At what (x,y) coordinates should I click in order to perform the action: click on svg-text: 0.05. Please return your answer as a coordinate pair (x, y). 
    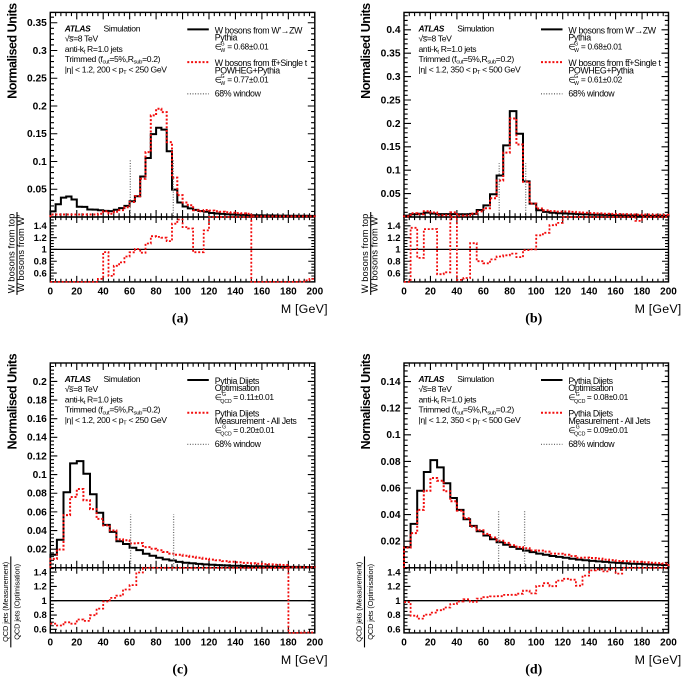
    Looking at the image, I should click on (37, 190).